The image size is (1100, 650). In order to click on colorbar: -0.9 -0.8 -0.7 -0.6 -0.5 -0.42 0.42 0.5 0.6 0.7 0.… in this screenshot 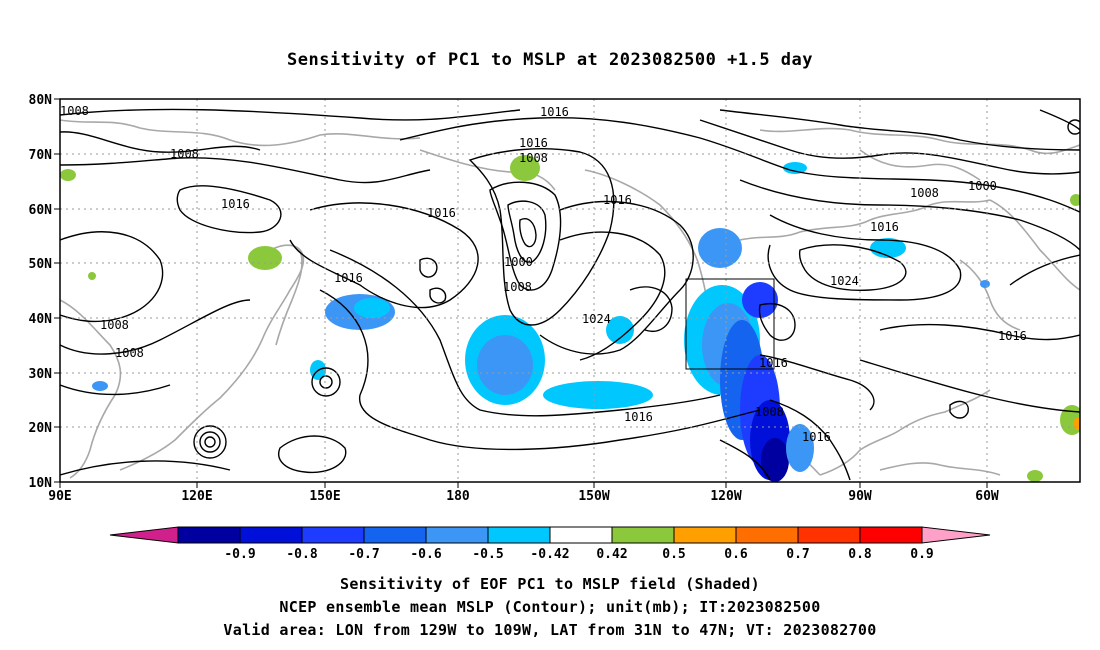, I will do `click(550, 543)`.